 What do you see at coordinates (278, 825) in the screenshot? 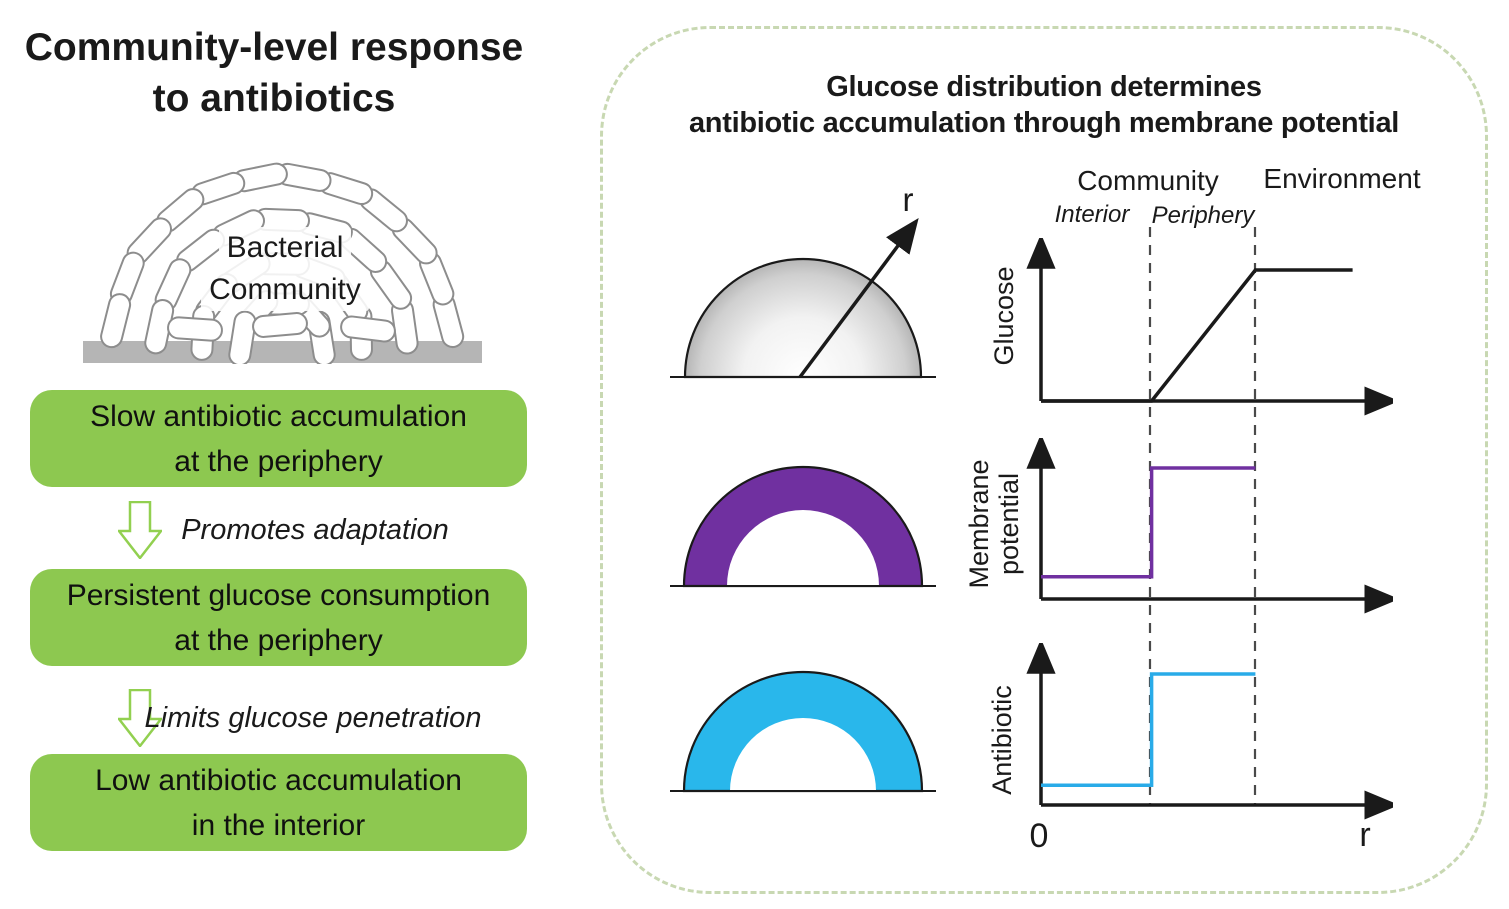
I see `flow-box-text: in the interior` at bounding box center [278, 825].